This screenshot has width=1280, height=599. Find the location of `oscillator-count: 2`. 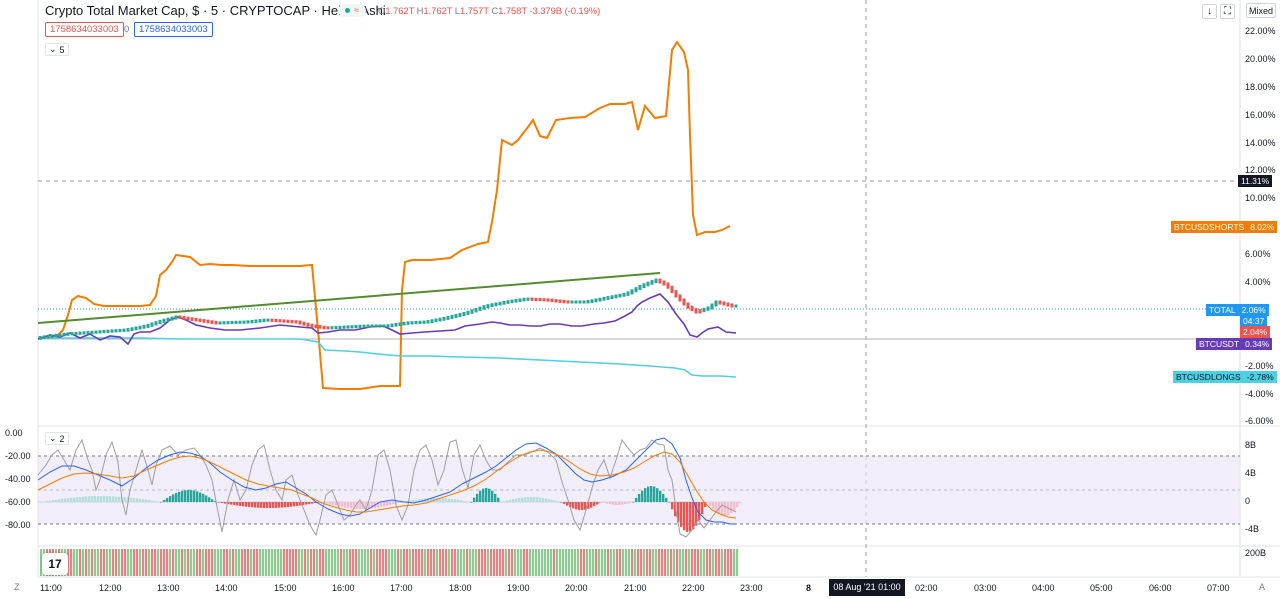

oscillator-count: 2 is located at coordinates (62, 438).